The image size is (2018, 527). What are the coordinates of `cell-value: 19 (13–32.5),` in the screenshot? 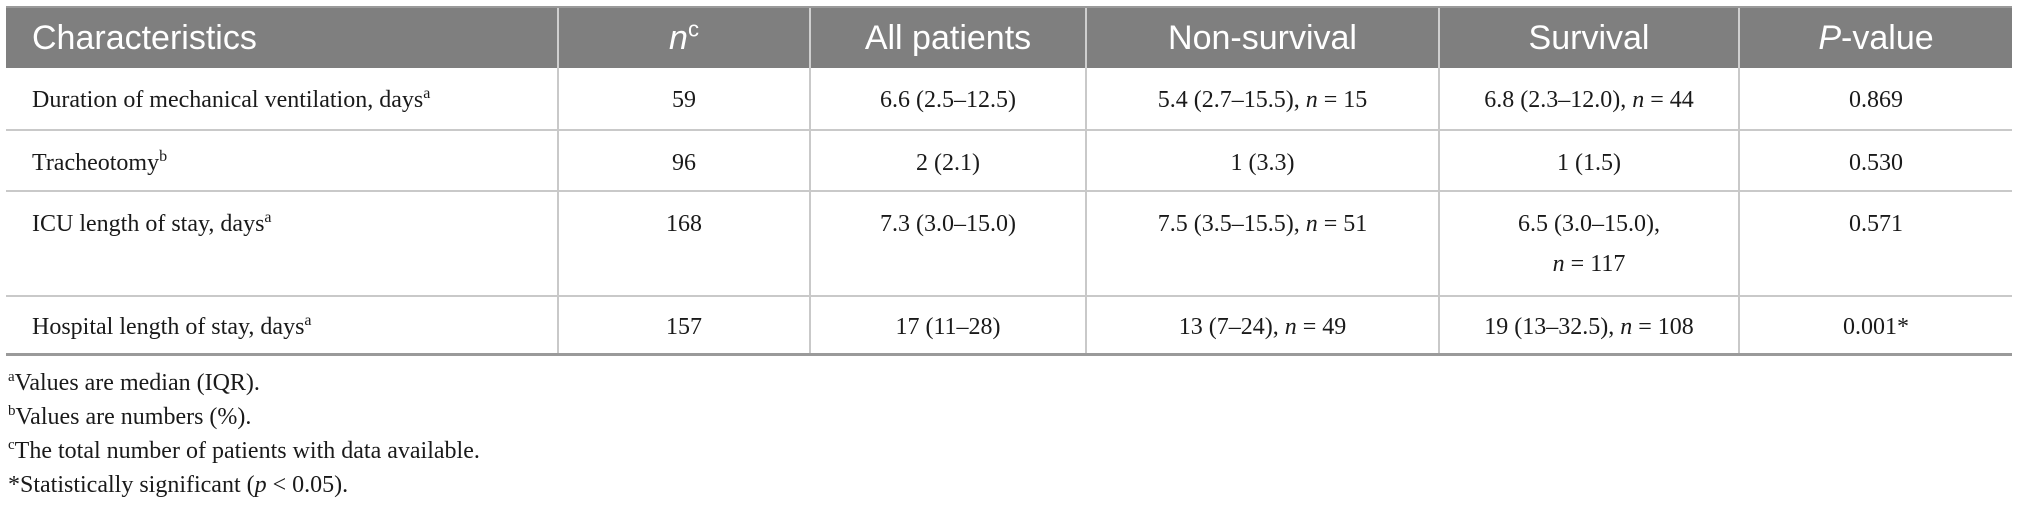 It's located at (1552, 327).